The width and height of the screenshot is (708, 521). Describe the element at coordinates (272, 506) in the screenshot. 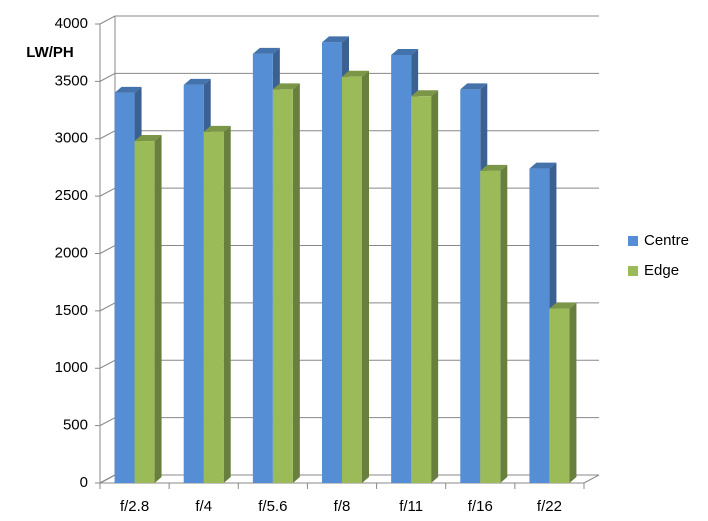

I see `x-tick-label: f/5.6` at that location.